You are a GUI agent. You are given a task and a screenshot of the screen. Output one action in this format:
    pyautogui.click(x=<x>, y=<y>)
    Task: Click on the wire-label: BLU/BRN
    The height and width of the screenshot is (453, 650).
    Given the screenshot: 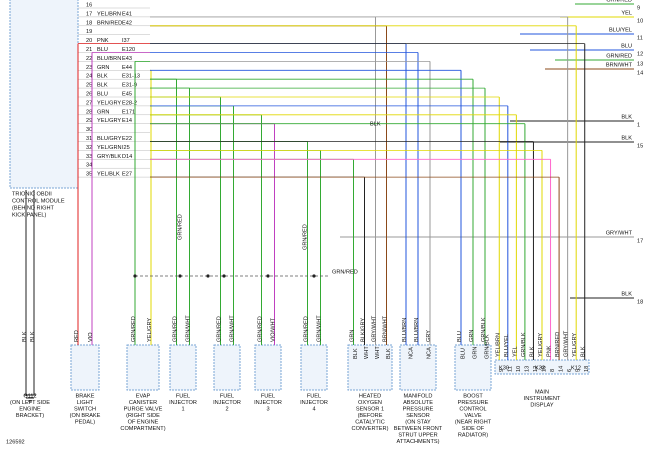 What is the action you would take?
    pyautogui.click(x=417, y=330)
    